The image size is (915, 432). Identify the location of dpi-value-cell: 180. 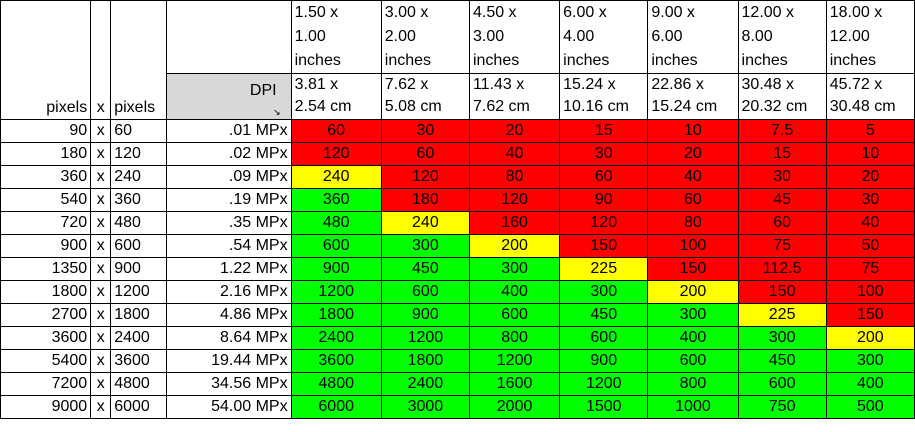
(425, 200).